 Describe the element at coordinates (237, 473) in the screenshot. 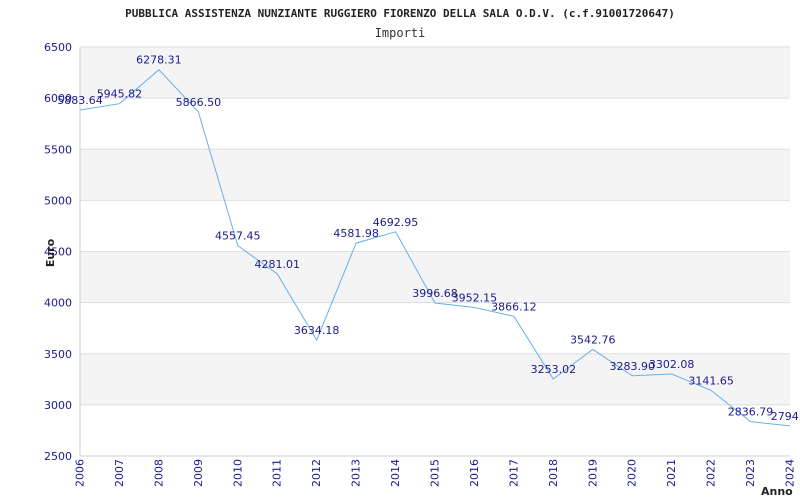

I see `x-tick-label: 2010` at that location.